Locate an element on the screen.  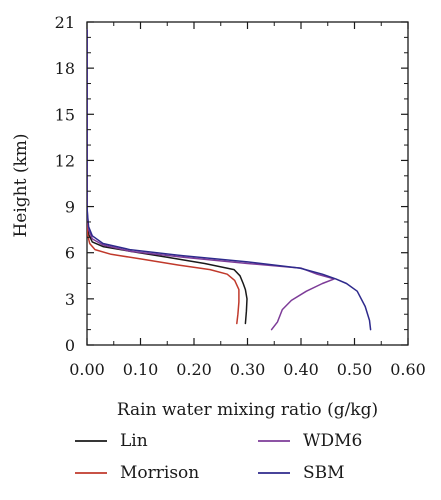
x-tick-label: 0.60 is located at coordinates (408, 369).